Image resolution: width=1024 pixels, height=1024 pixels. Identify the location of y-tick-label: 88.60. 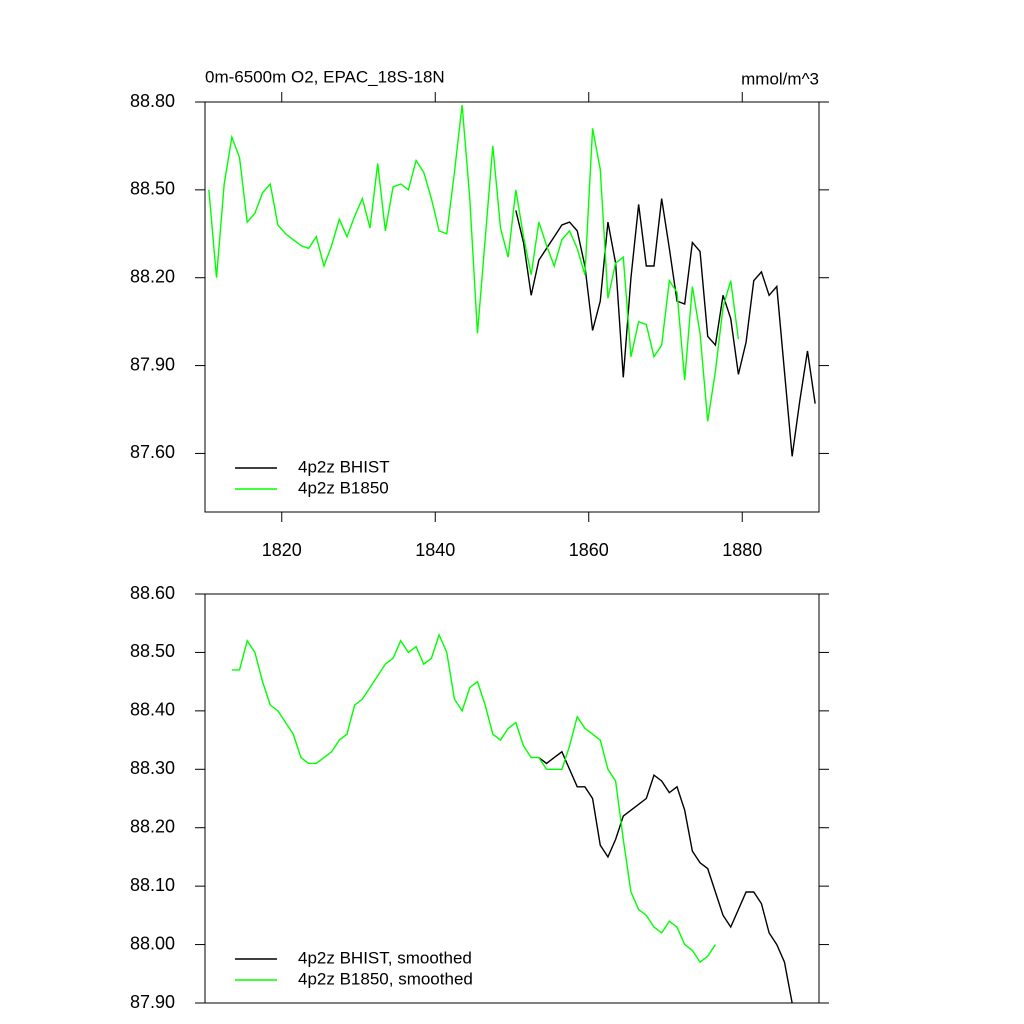
(152, 593).